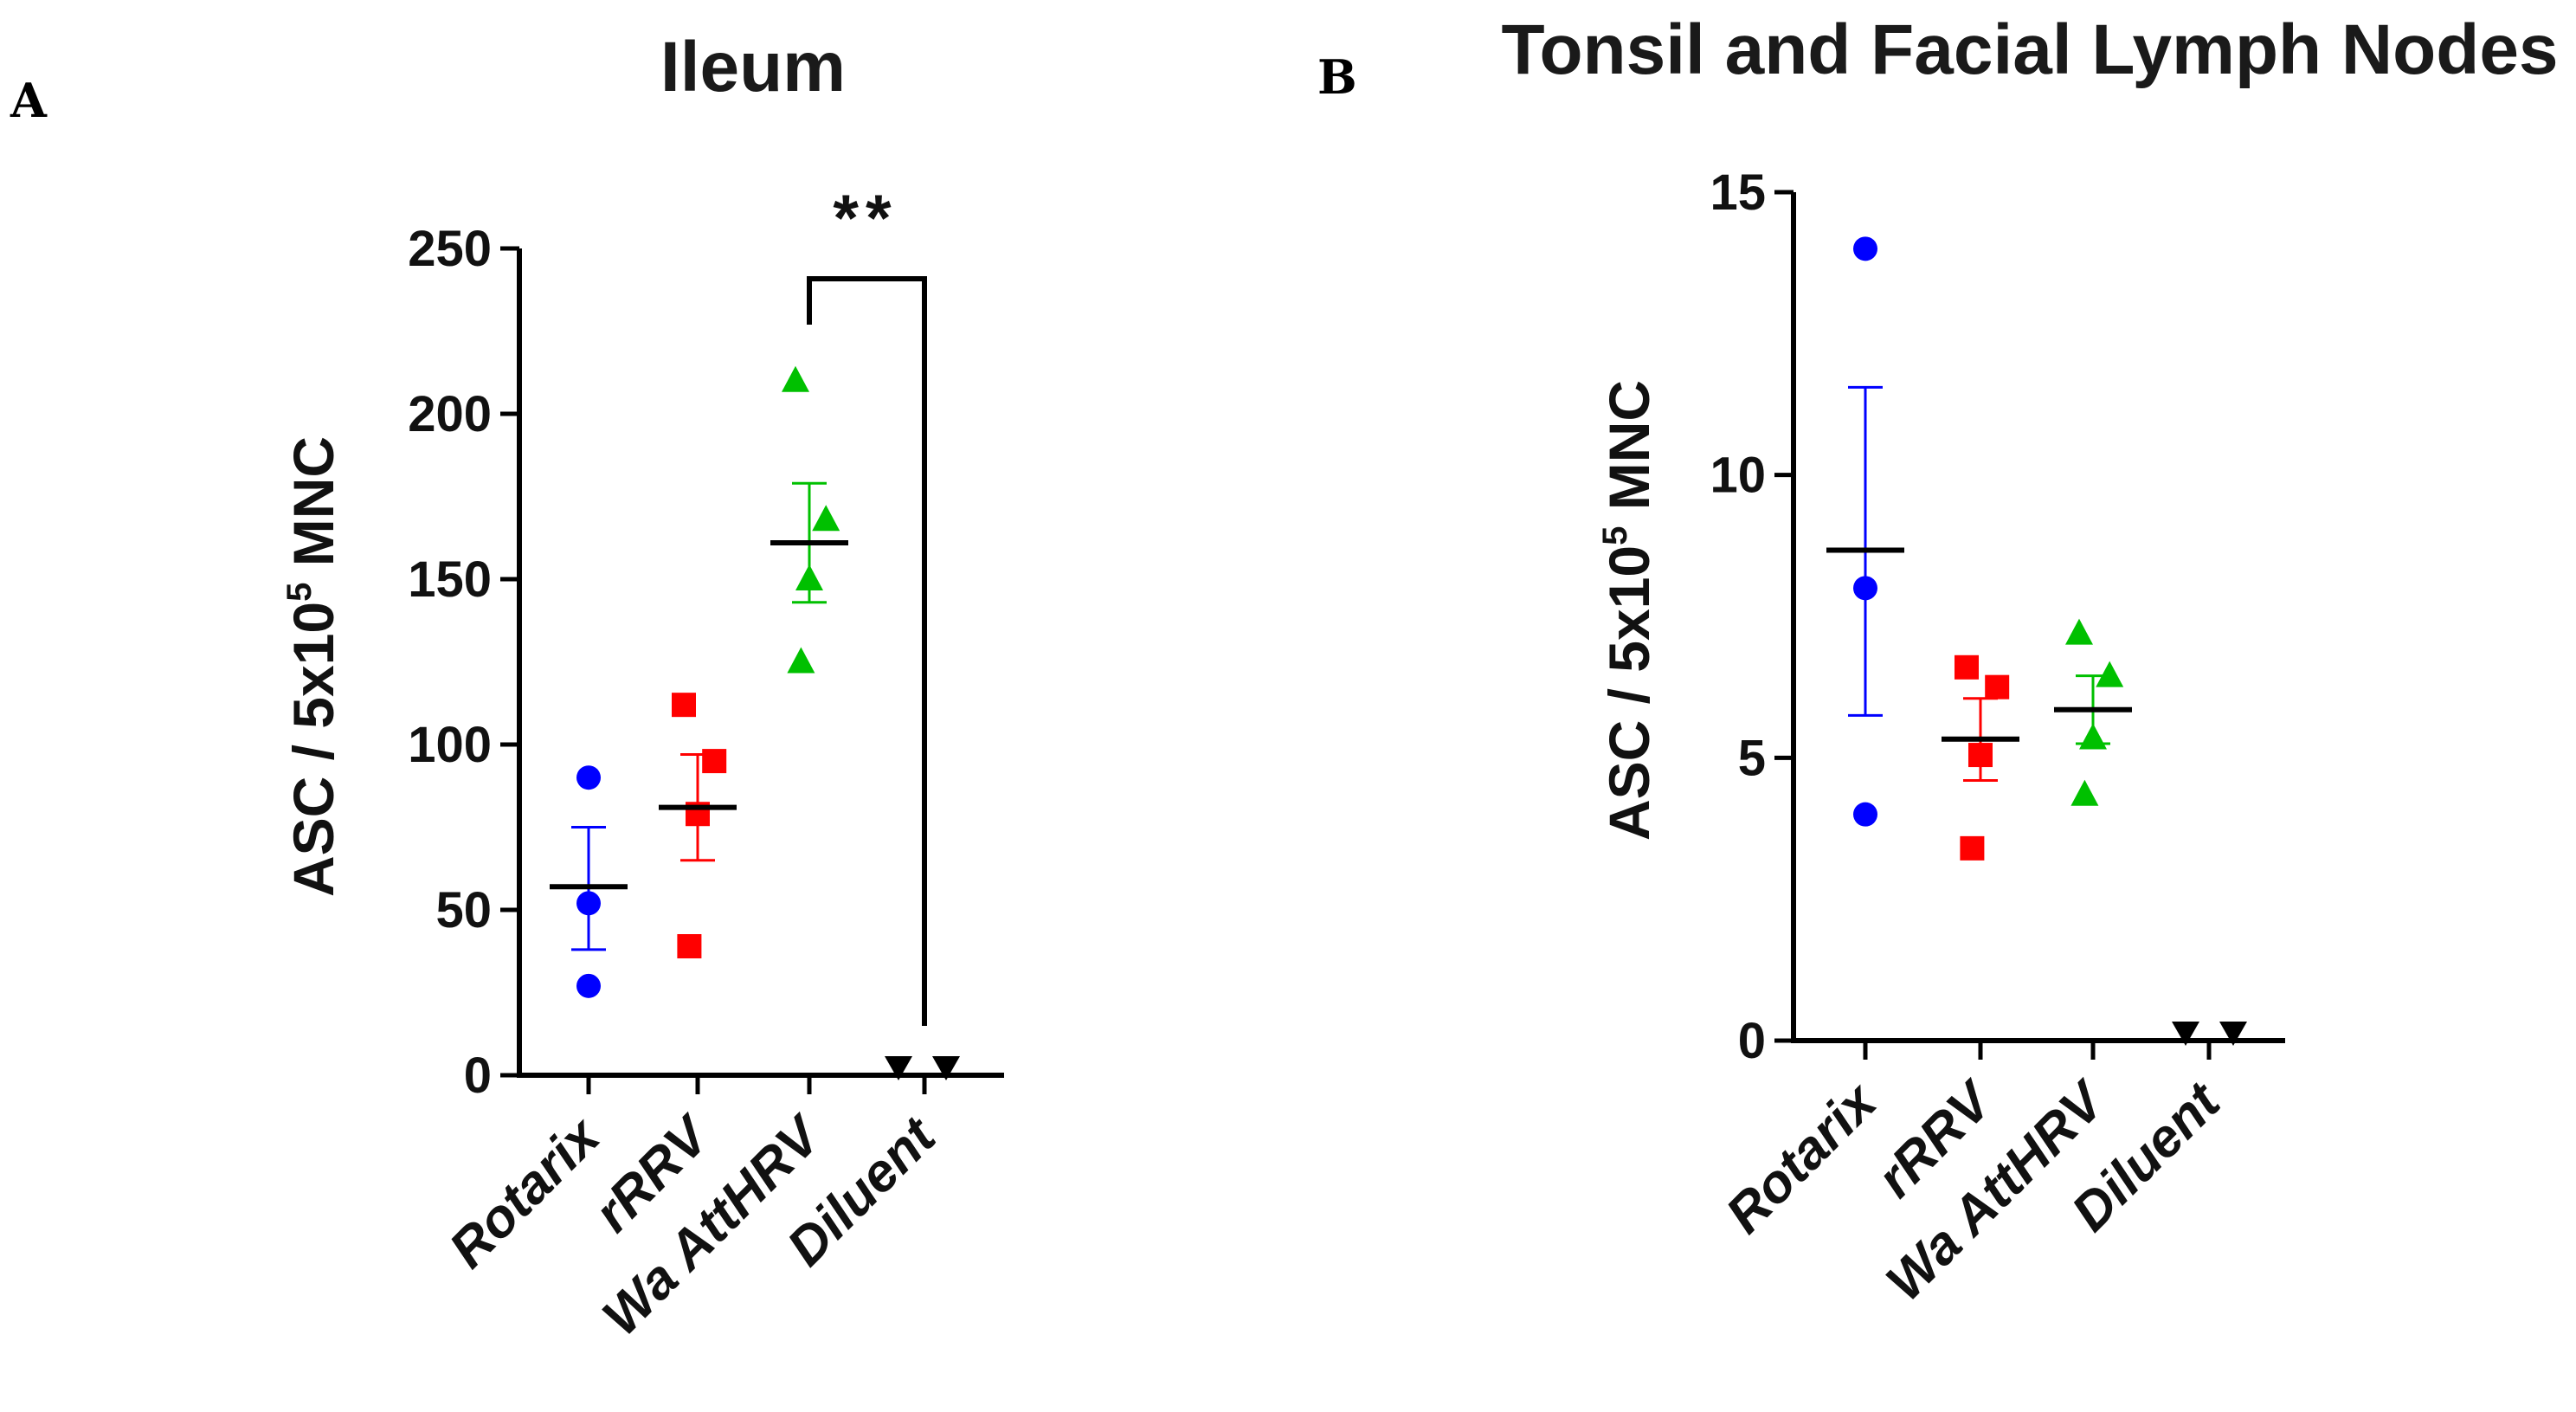 The width and height of the screenshot is (2576, 1412). What do you see at coordinates (450, 745) in the screenshot?
I see `y-tick-label: 100` at bounding box center [450, 745].